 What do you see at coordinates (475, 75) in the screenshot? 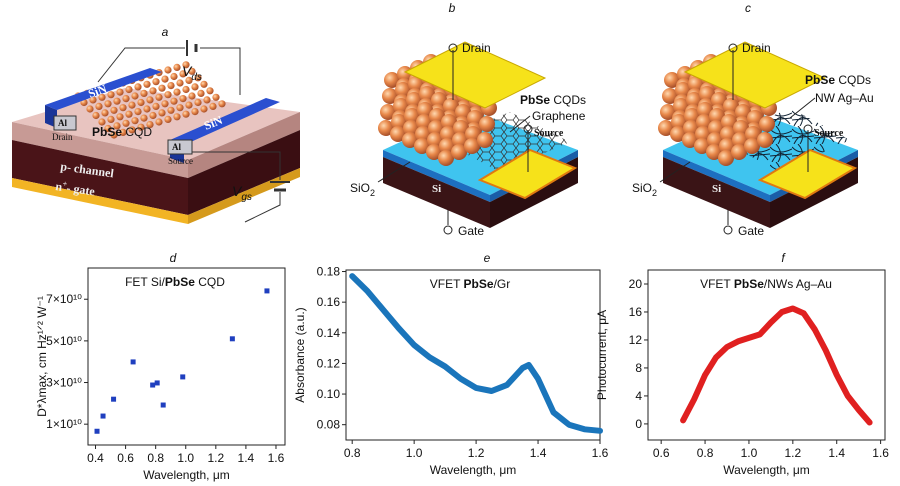
I see `drain-pad` at bounding box center [475, 75].